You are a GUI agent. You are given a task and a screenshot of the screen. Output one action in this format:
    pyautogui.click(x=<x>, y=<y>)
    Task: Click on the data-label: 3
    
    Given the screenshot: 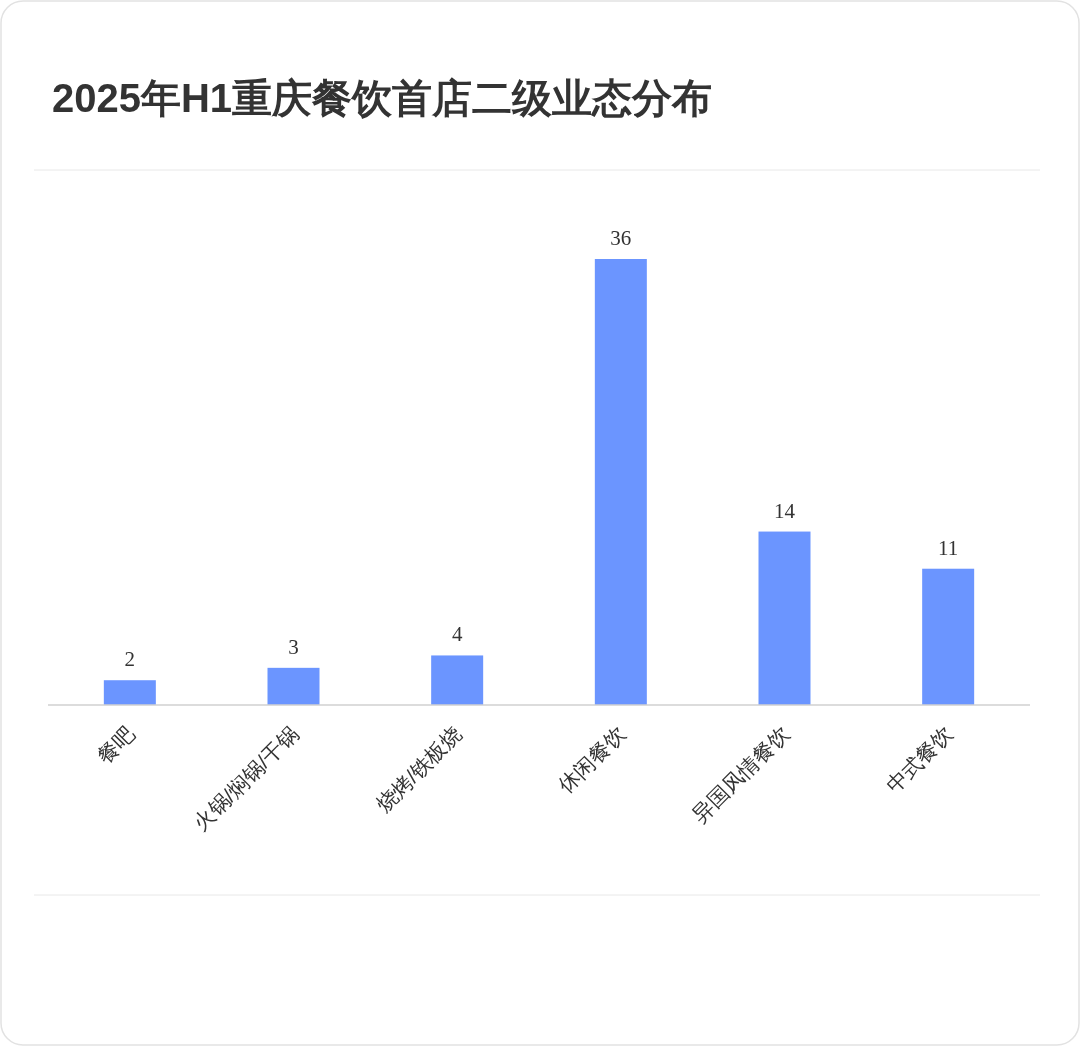 What is the action you would take?
    pyautogui.click(x=293, y=646)
    